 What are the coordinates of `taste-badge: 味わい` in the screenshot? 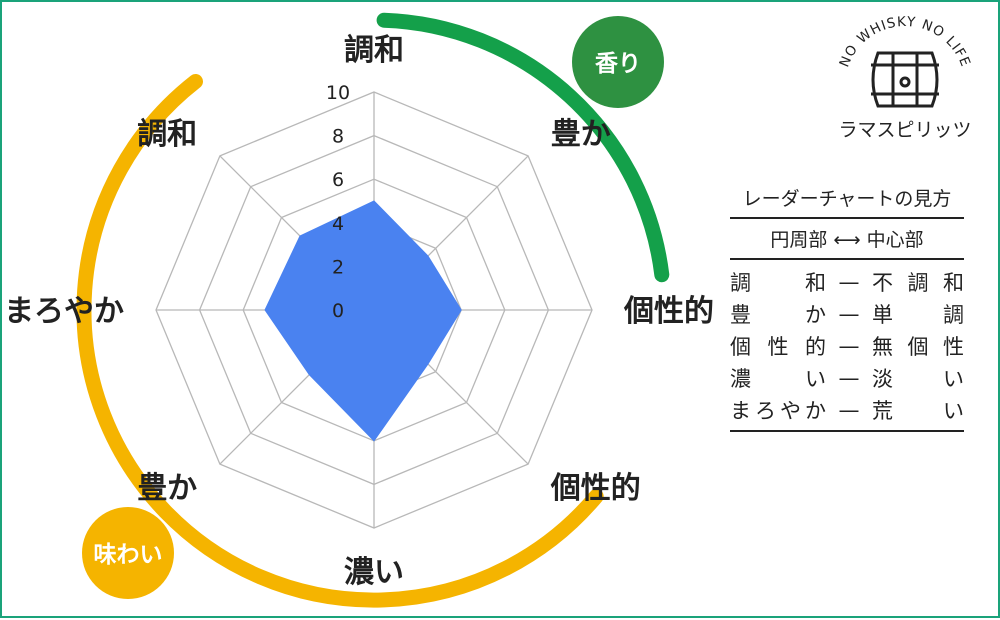 It's located at (128, 553).